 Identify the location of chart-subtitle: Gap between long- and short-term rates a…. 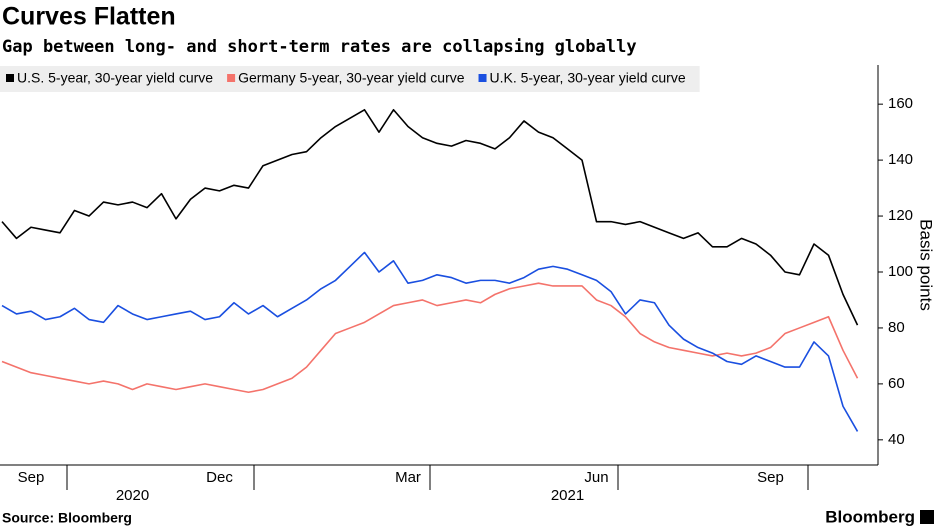
(319, 47).